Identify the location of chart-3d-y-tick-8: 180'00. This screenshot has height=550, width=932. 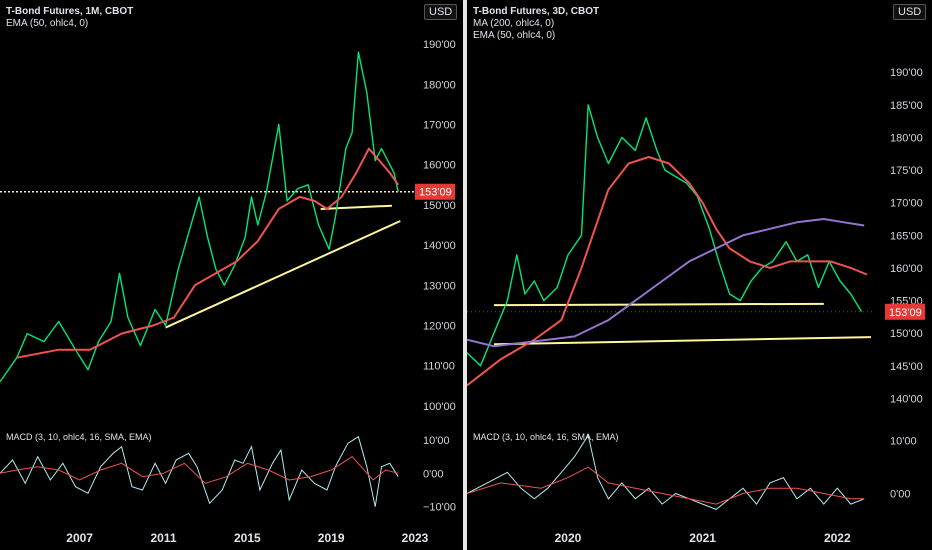
(906, 138).